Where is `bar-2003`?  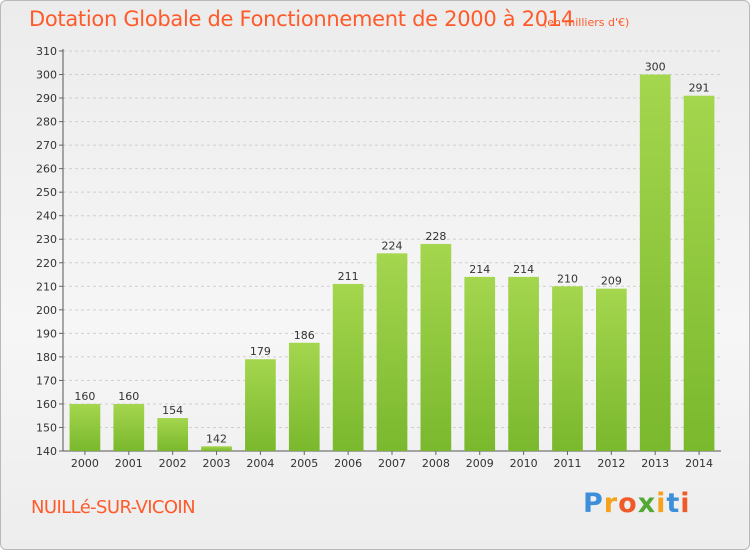
bar-2003 is located at coordinates (216, 448).